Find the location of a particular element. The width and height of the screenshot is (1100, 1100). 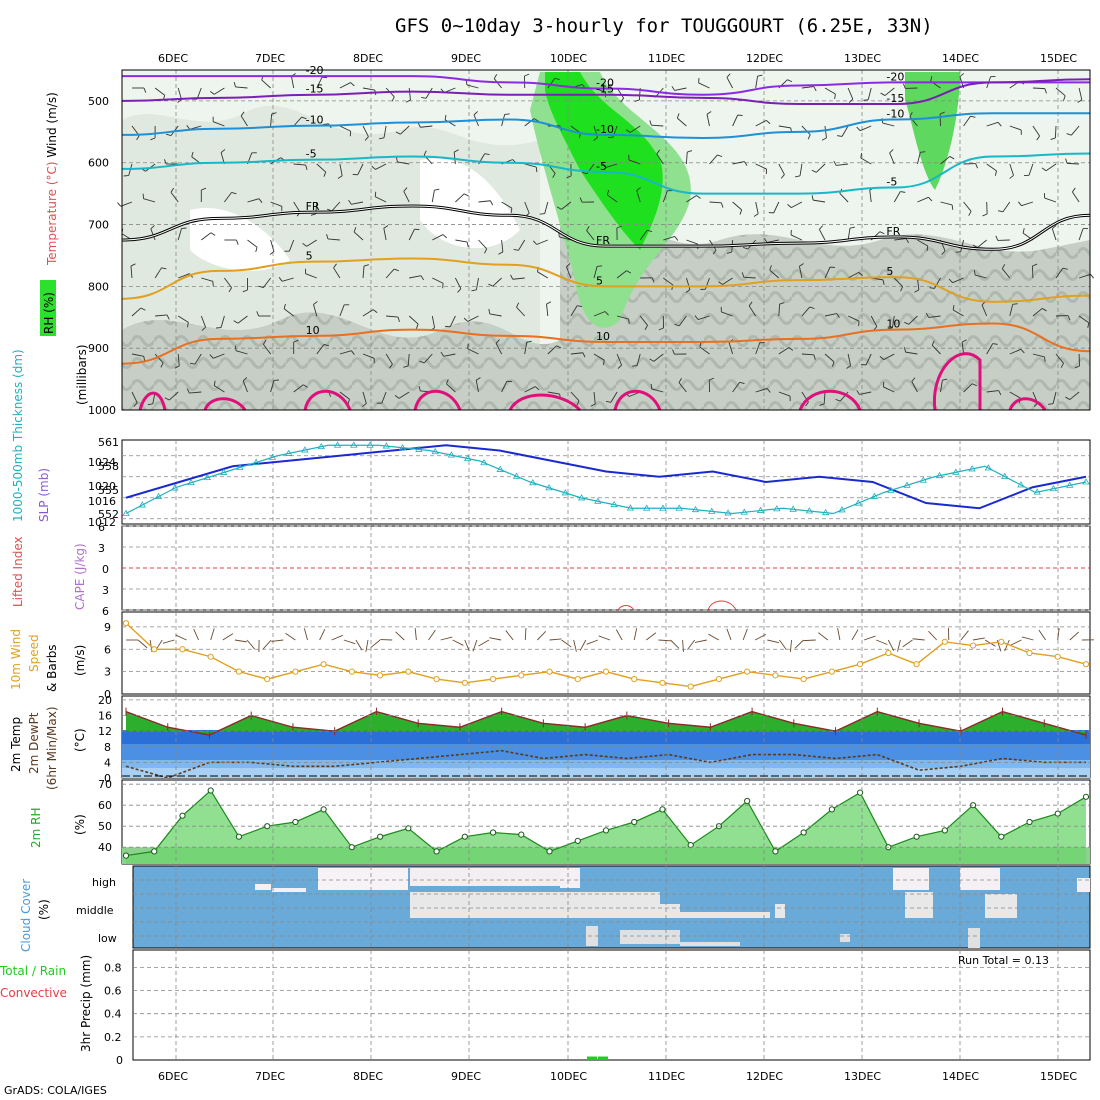

cloud-cover-blocks is located at coordinates (672, 908).